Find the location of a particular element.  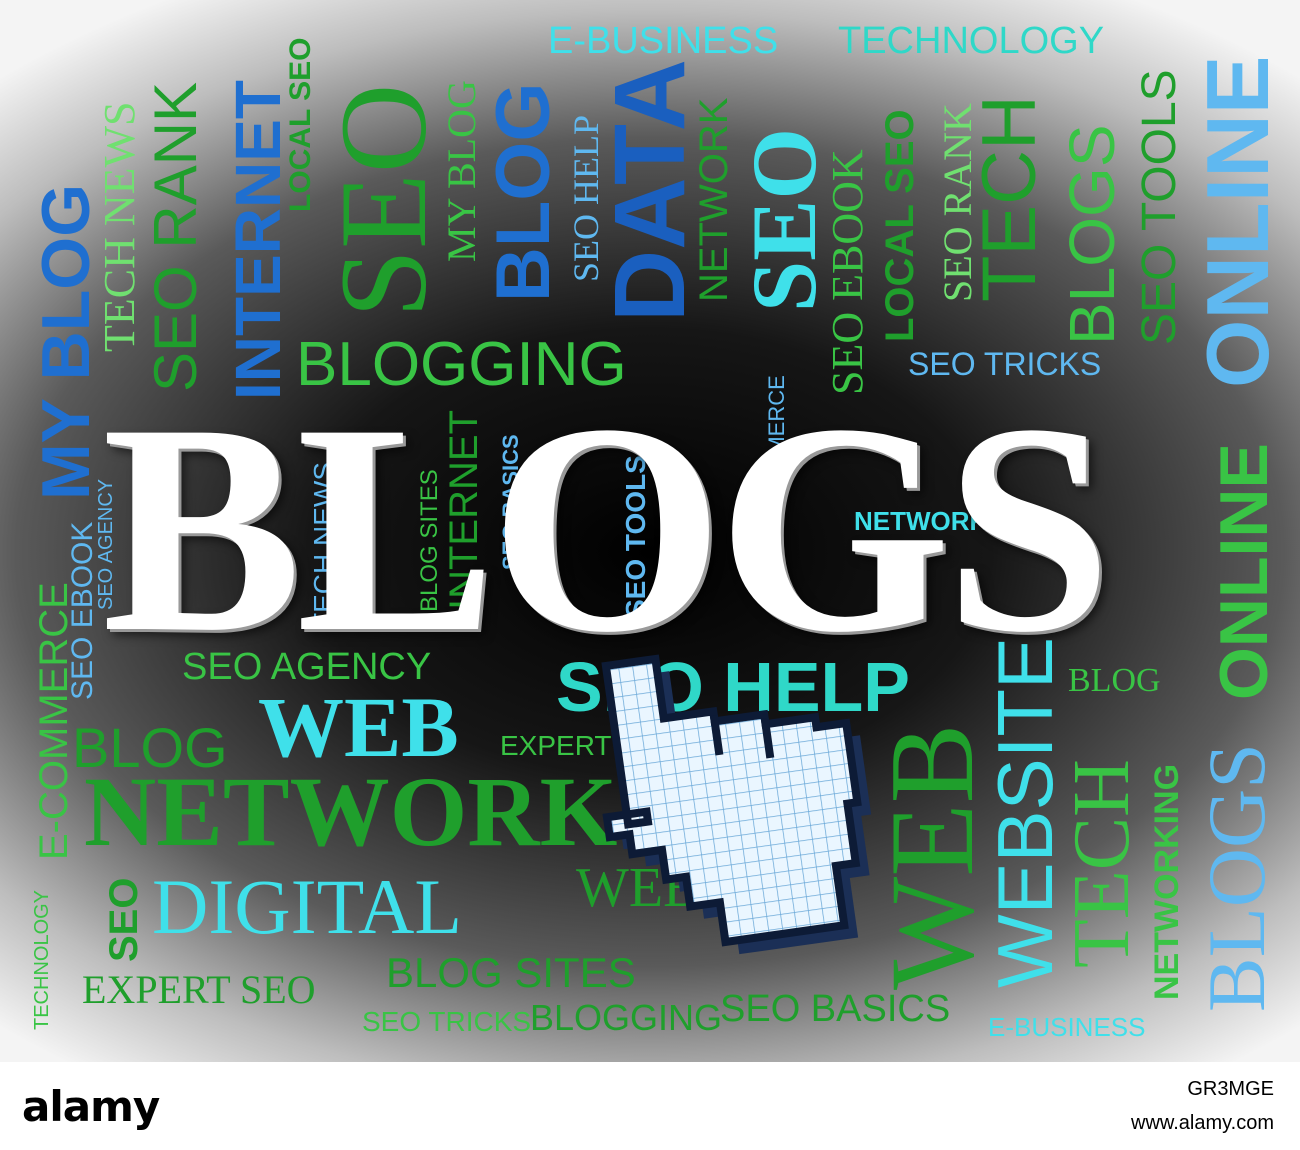

word-tech-lower: TECH is located at coordinates (1102, 863).